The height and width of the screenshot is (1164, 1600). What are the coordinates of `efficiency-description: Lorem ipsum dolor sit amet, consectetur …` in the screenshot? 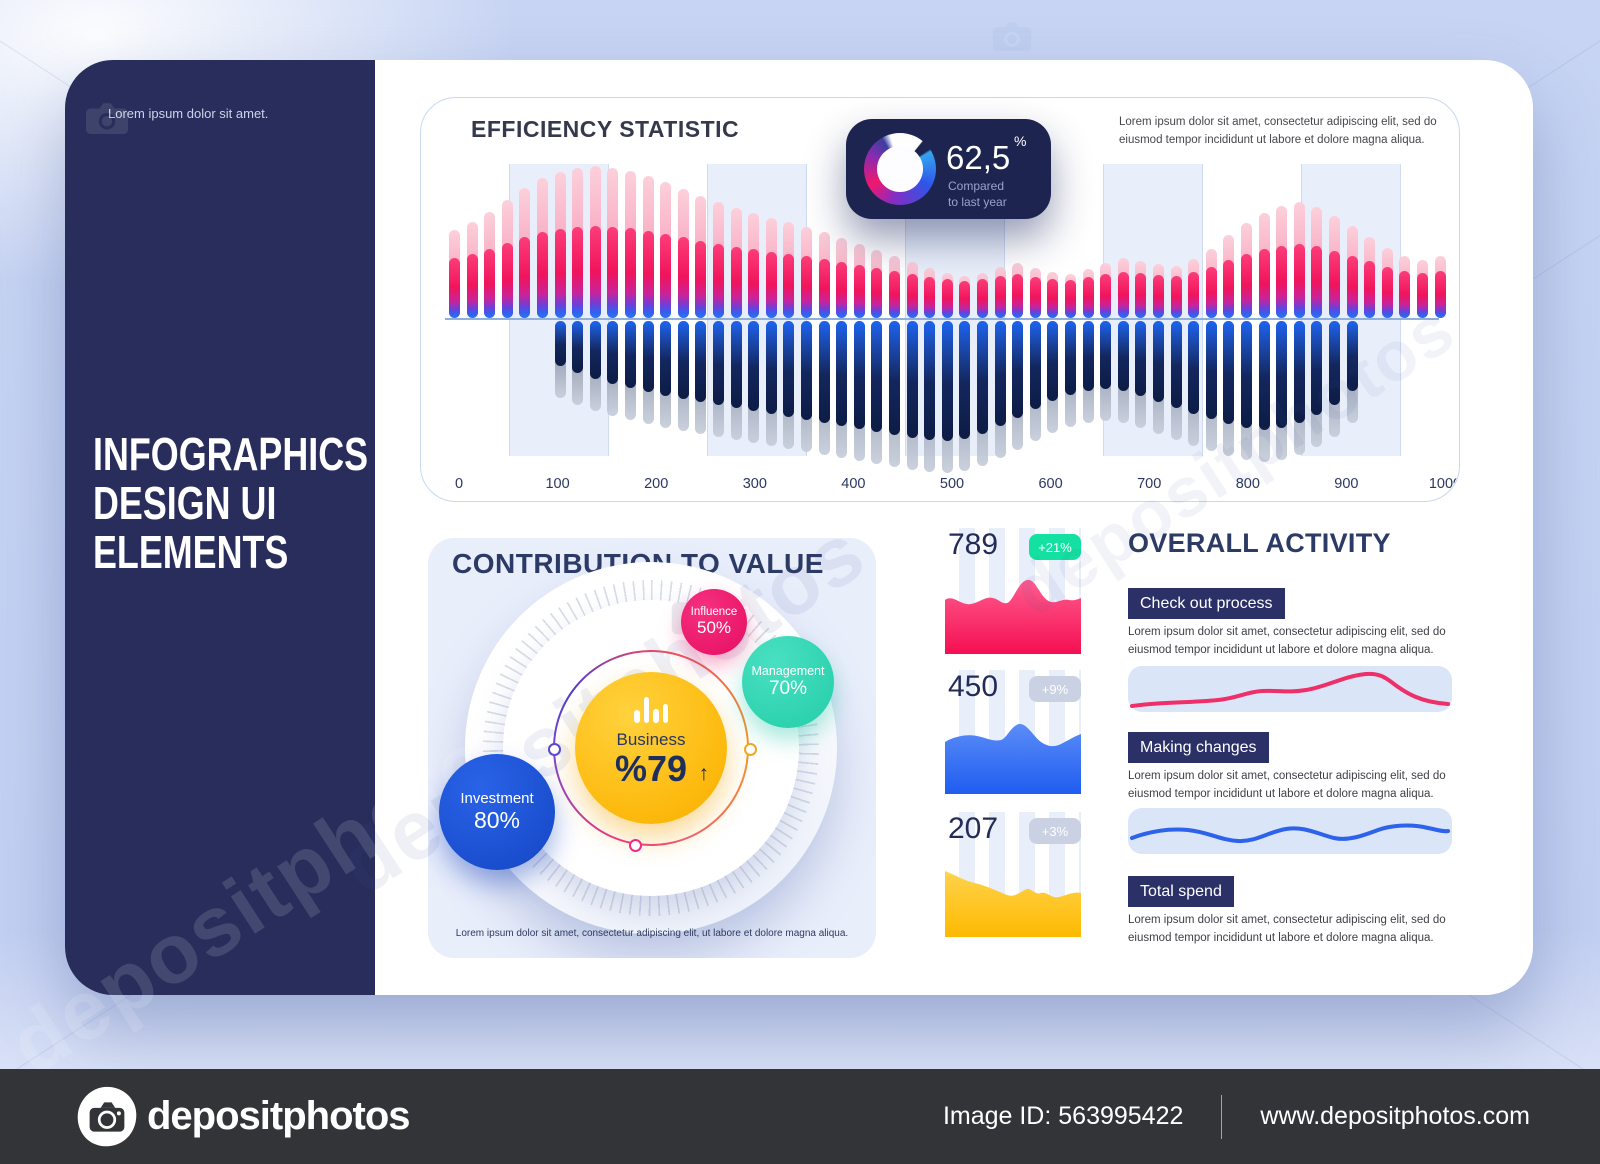 It's located at (1278, 131).